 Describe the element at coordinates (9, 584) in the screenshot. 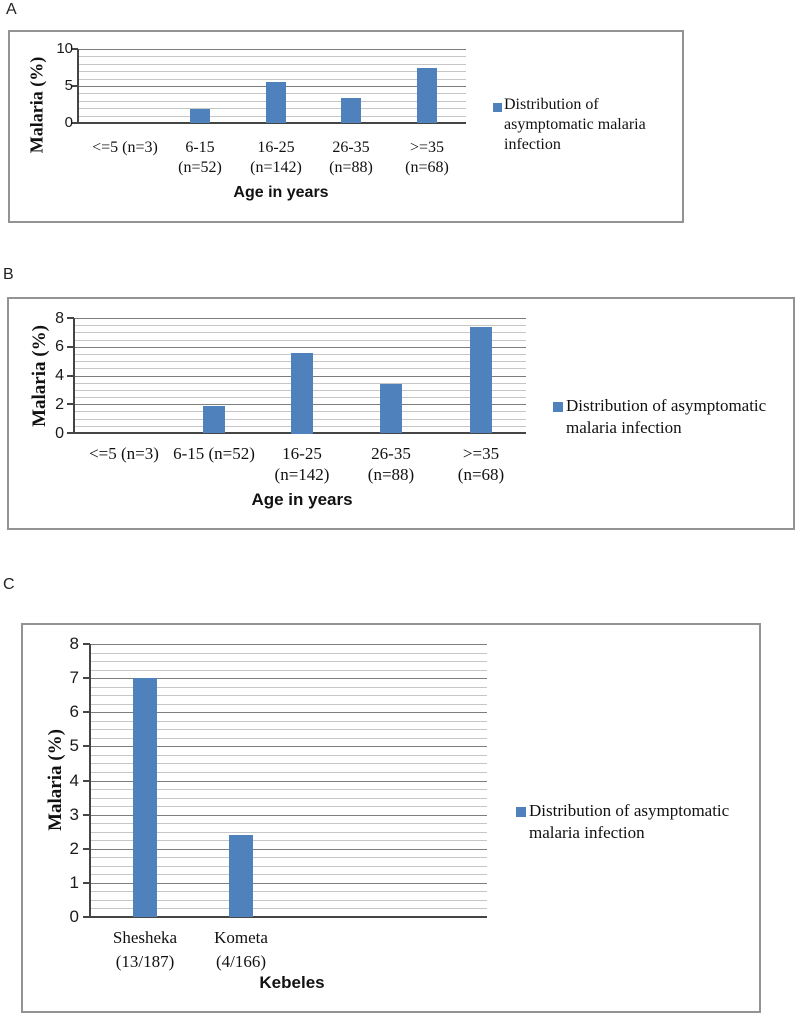

I see `panel-letter: C` at that location.